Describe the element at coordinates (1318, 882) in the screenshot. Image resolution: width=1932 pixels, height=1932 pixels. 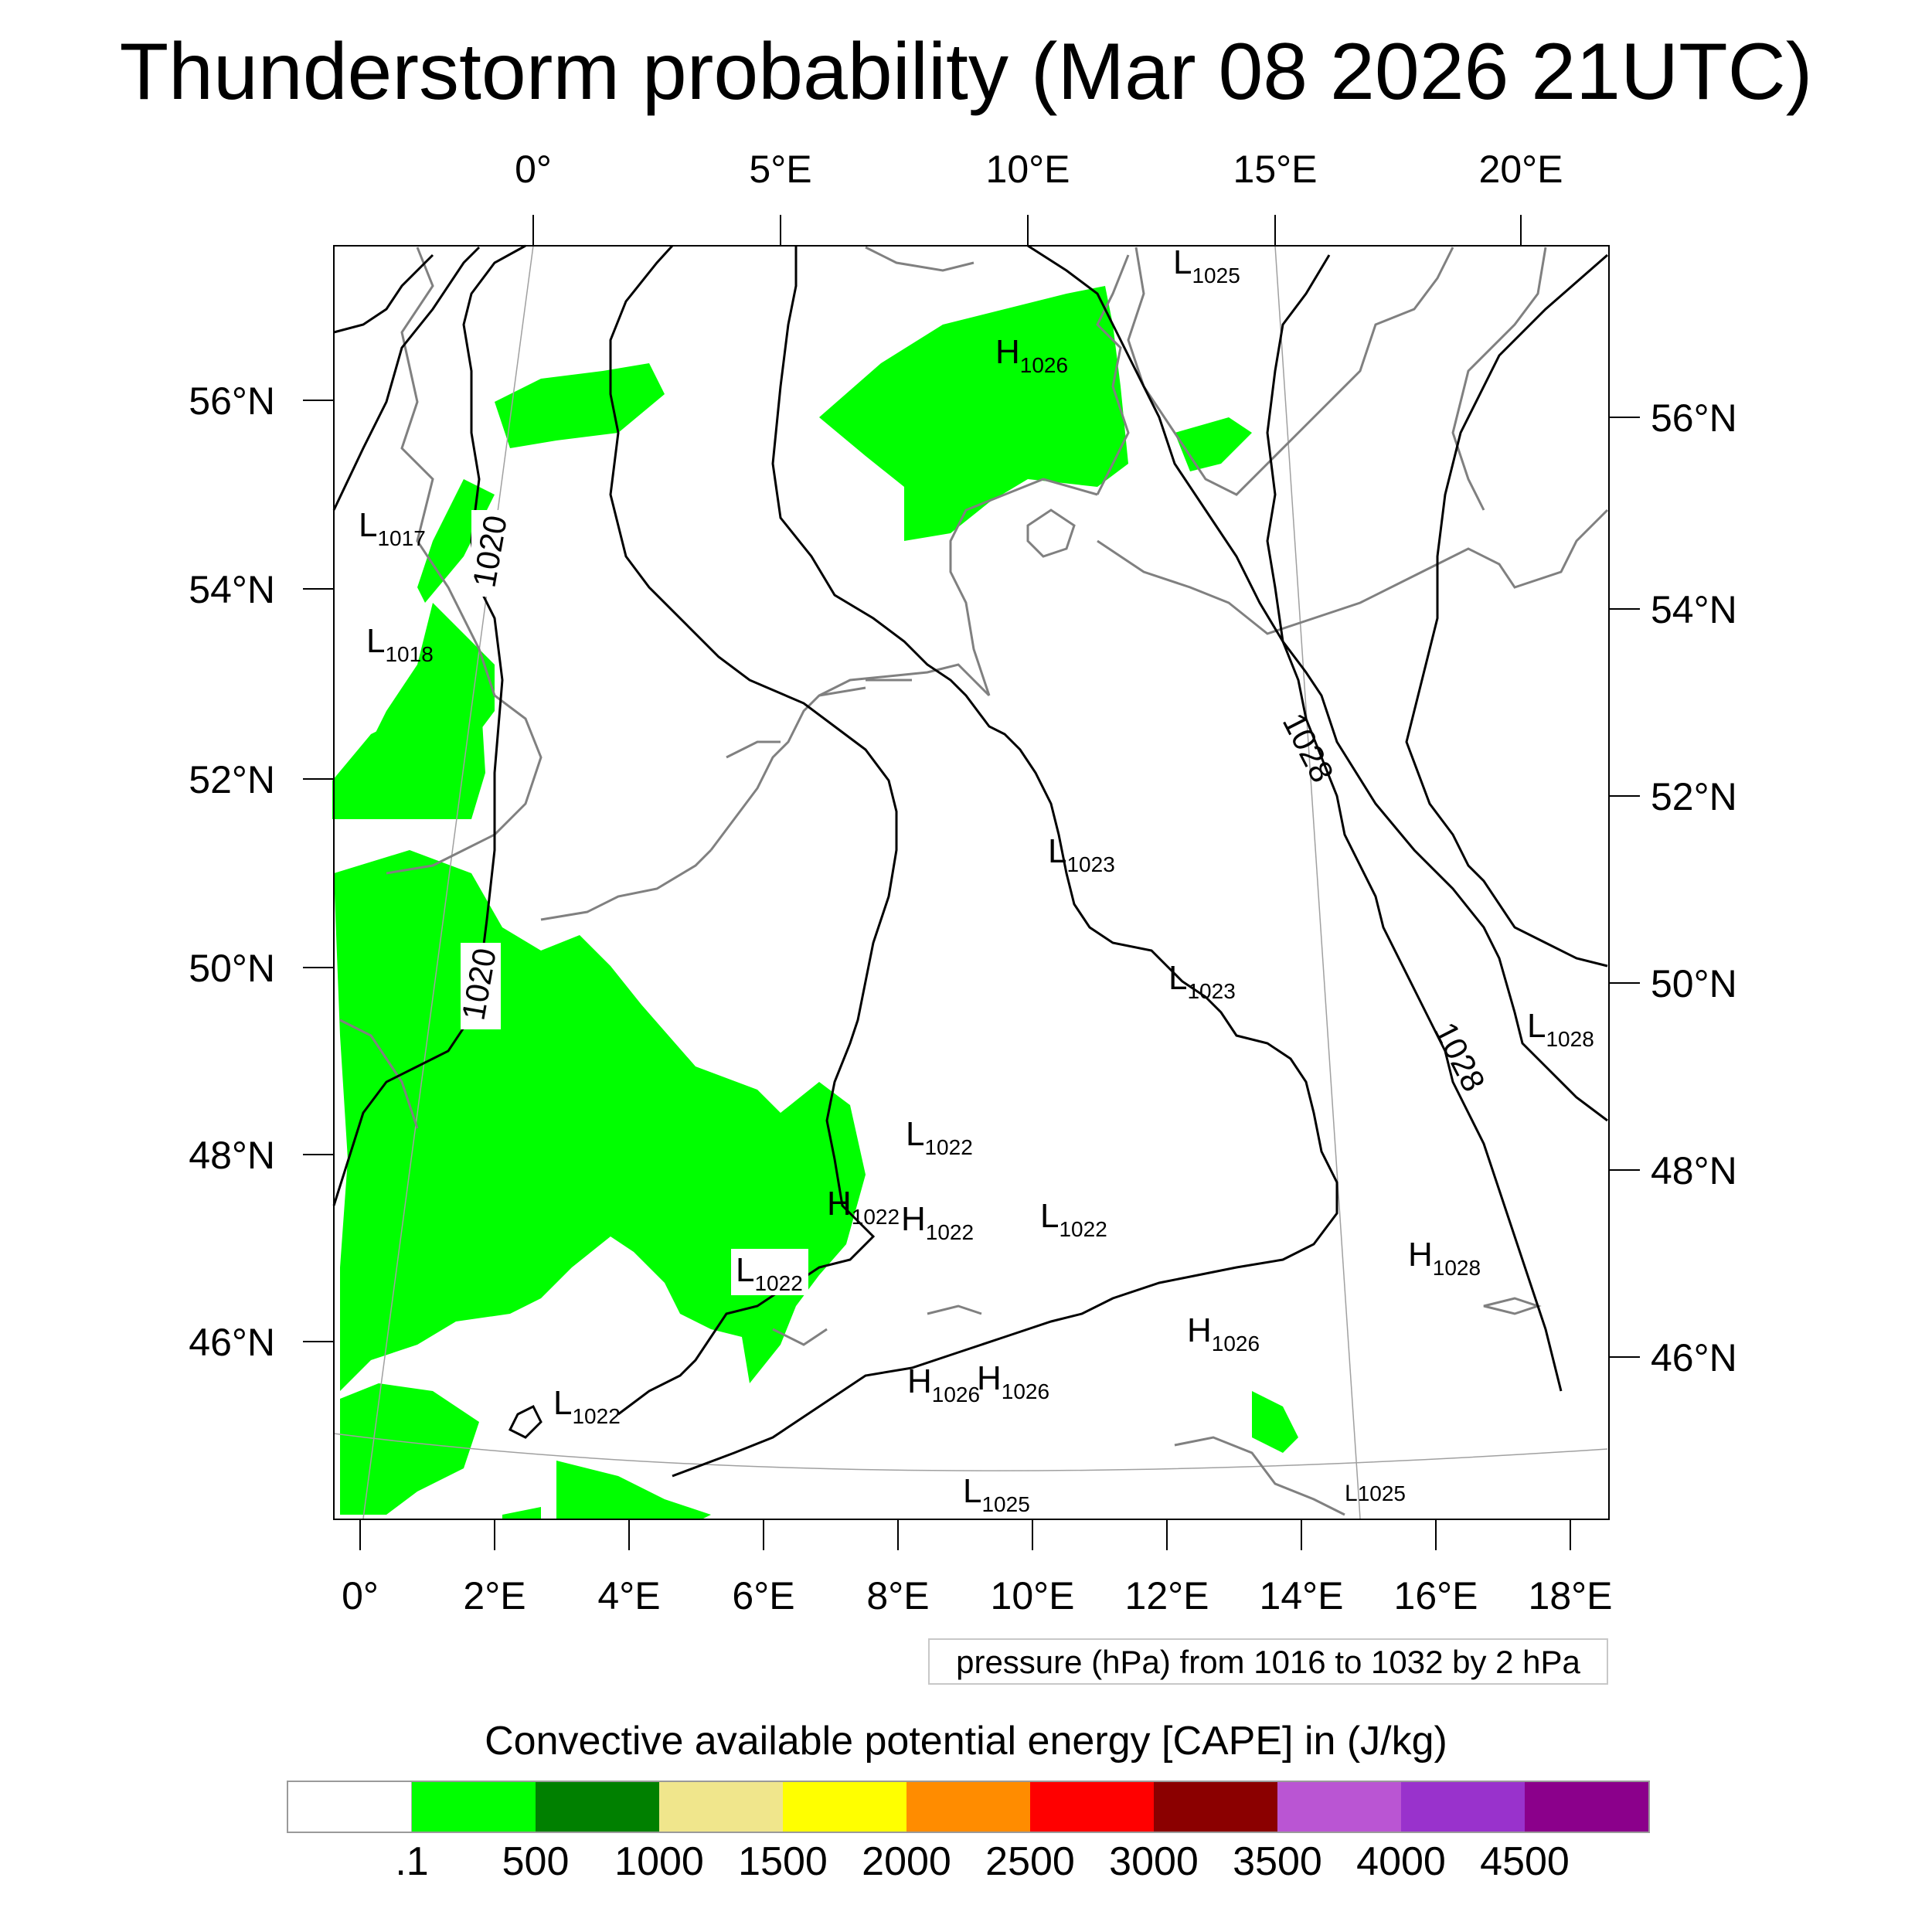
I see `meridian-15e` at that location.